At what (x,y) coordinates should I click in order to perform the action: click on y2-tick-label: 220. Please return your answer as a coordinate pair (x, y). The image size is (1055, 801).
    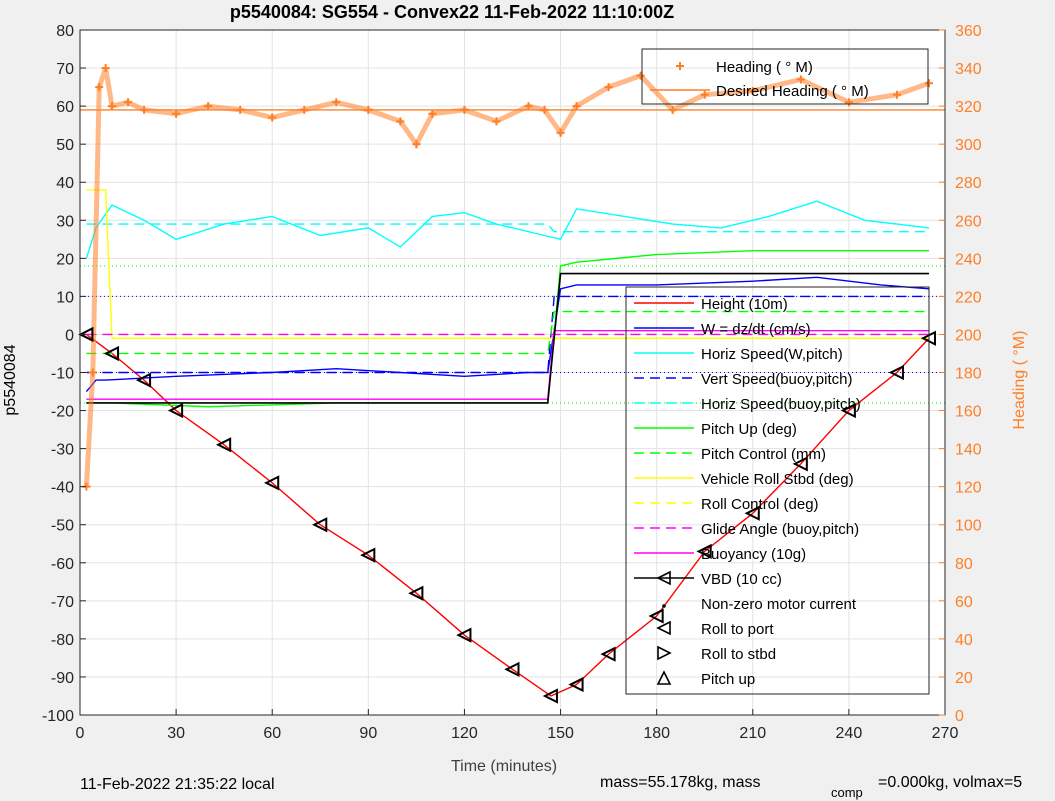
    Looking at the image, I should click on (968, 297).